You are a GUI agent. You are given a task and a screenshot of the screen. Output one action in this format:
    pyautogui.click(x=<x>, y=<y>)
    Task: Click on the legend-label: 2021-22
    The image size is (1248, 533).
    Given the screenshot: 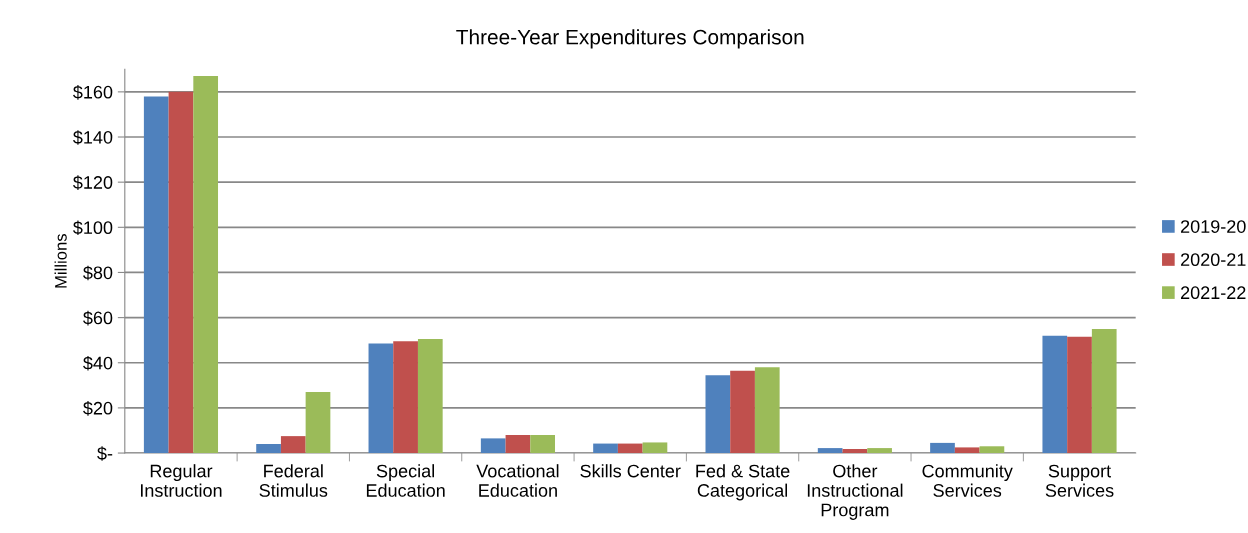 What is the action you would take?
    pyautogui.click(x=1213, y=293)
    